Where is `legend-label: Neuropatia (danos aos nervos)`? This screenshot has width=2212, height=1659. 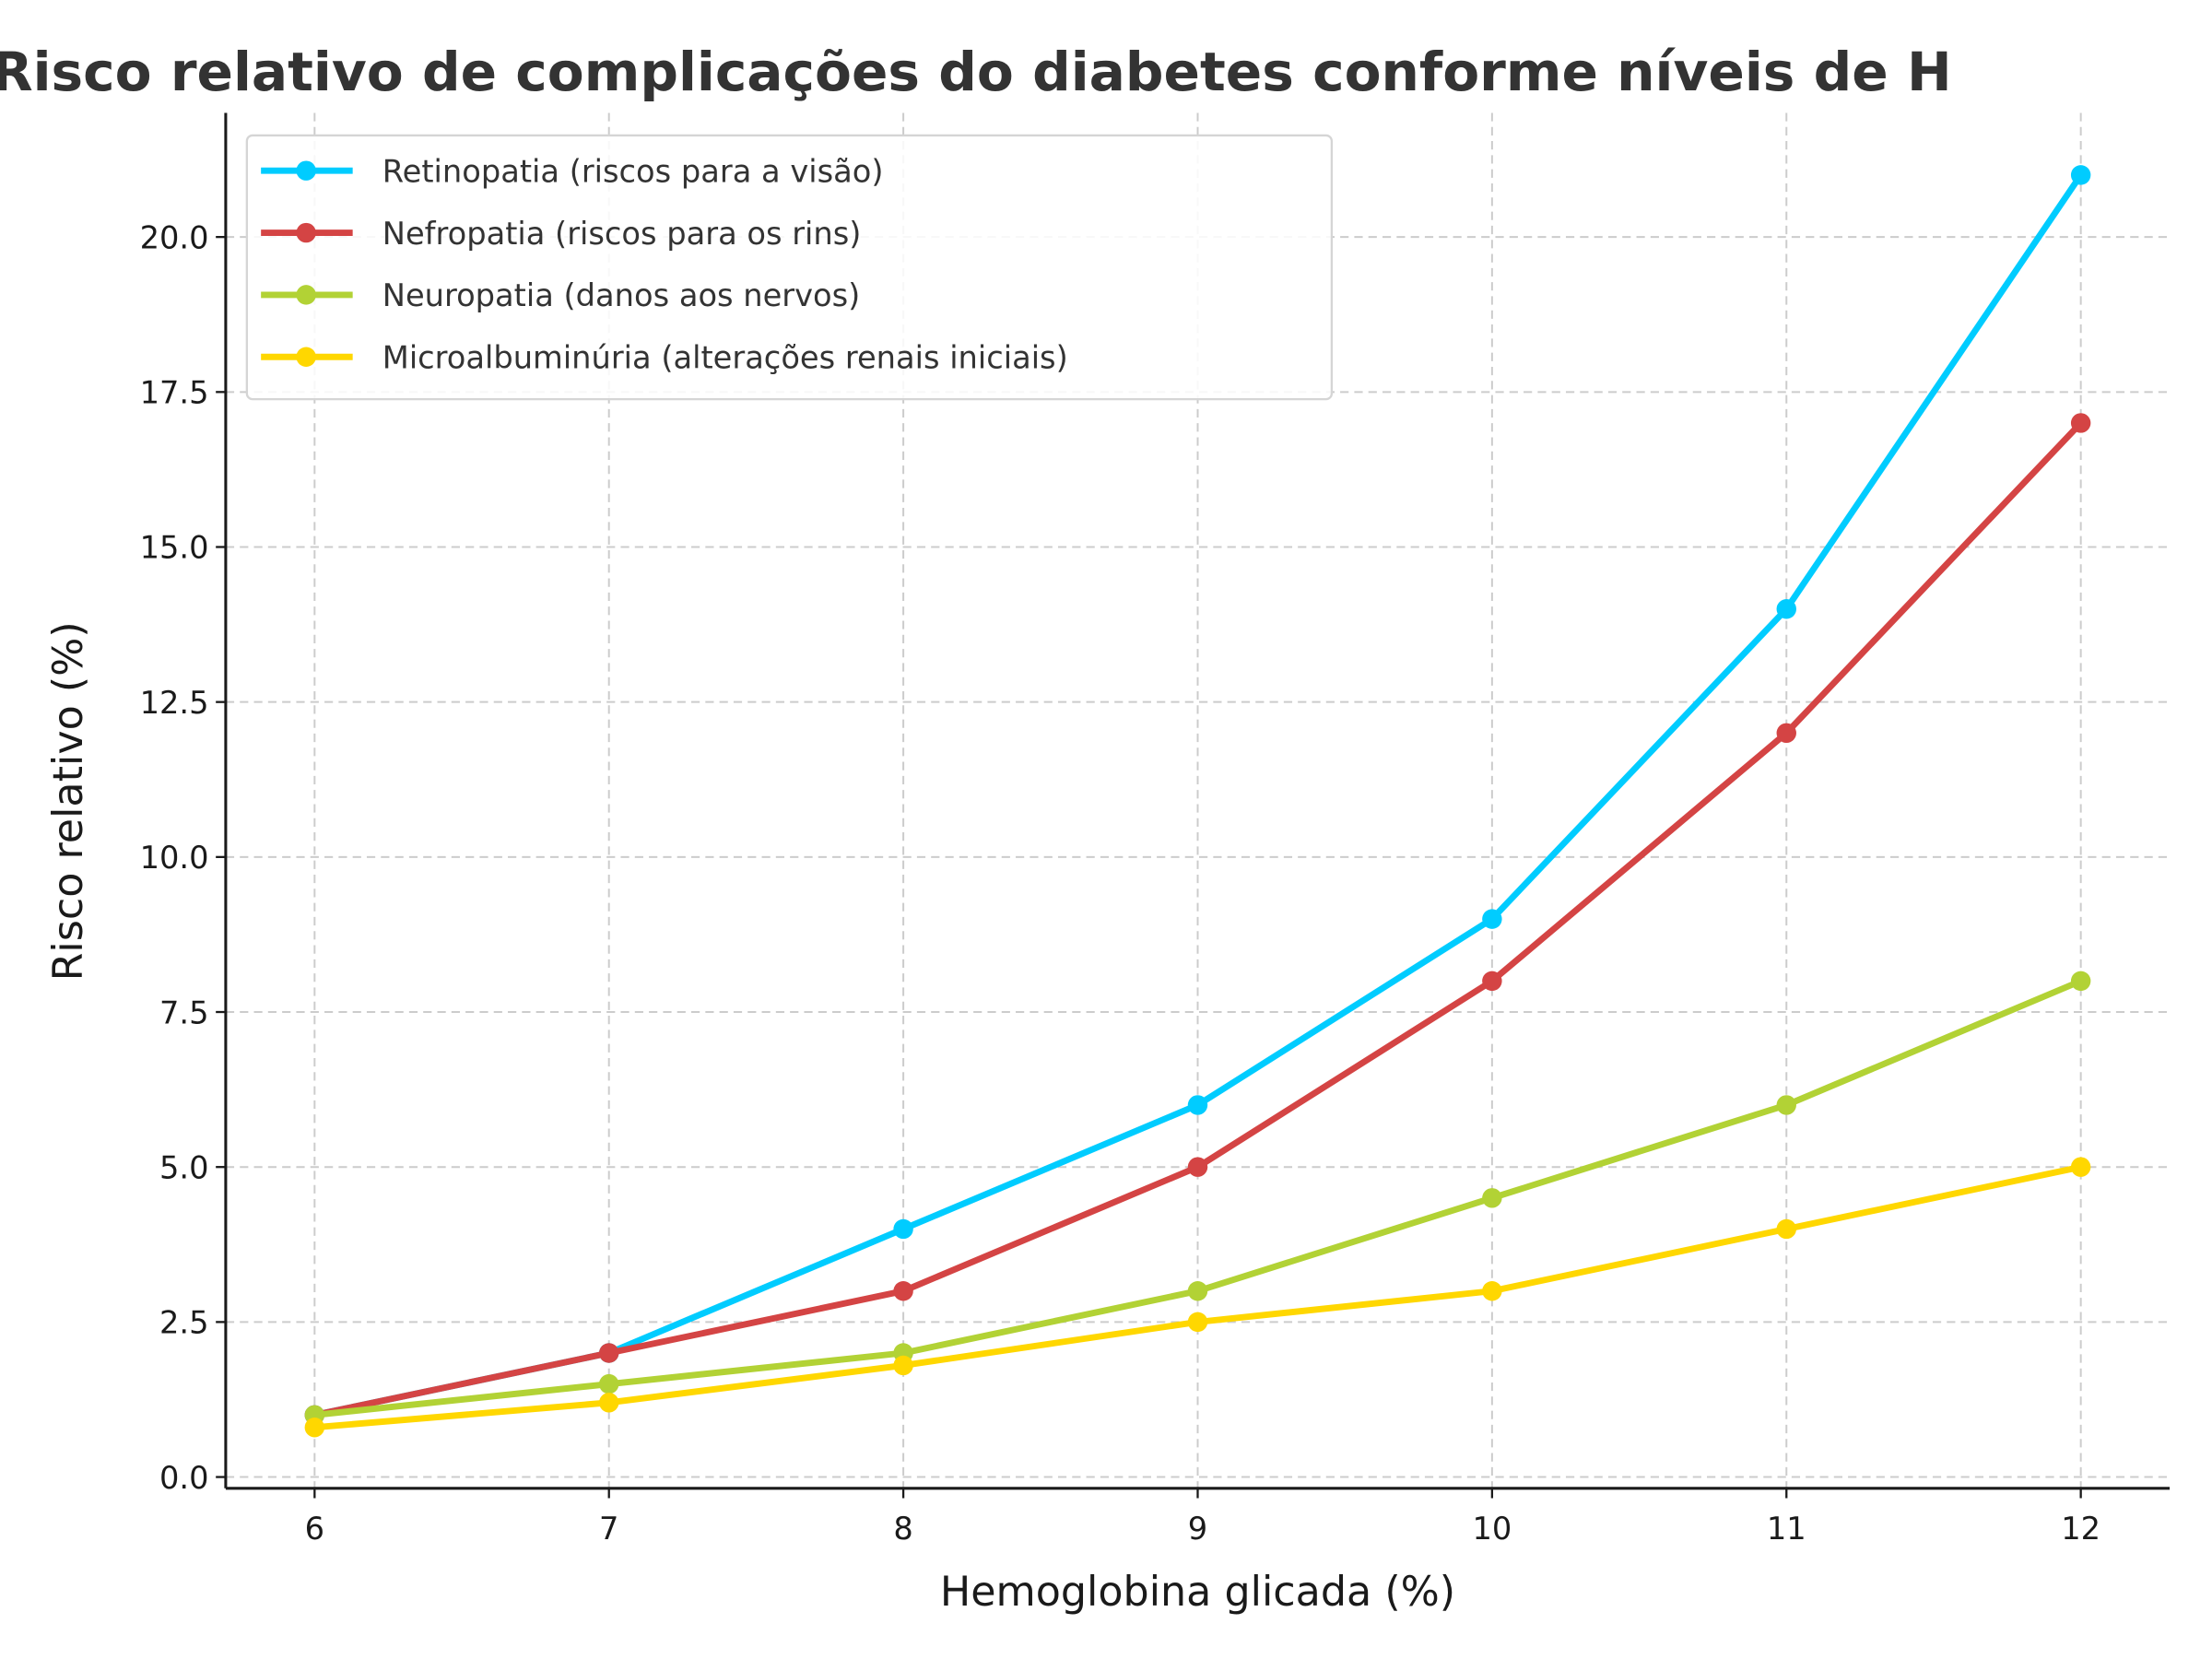 legend-label: Neuropatia (danos aos nervos) is located at coordinates (621, 295).